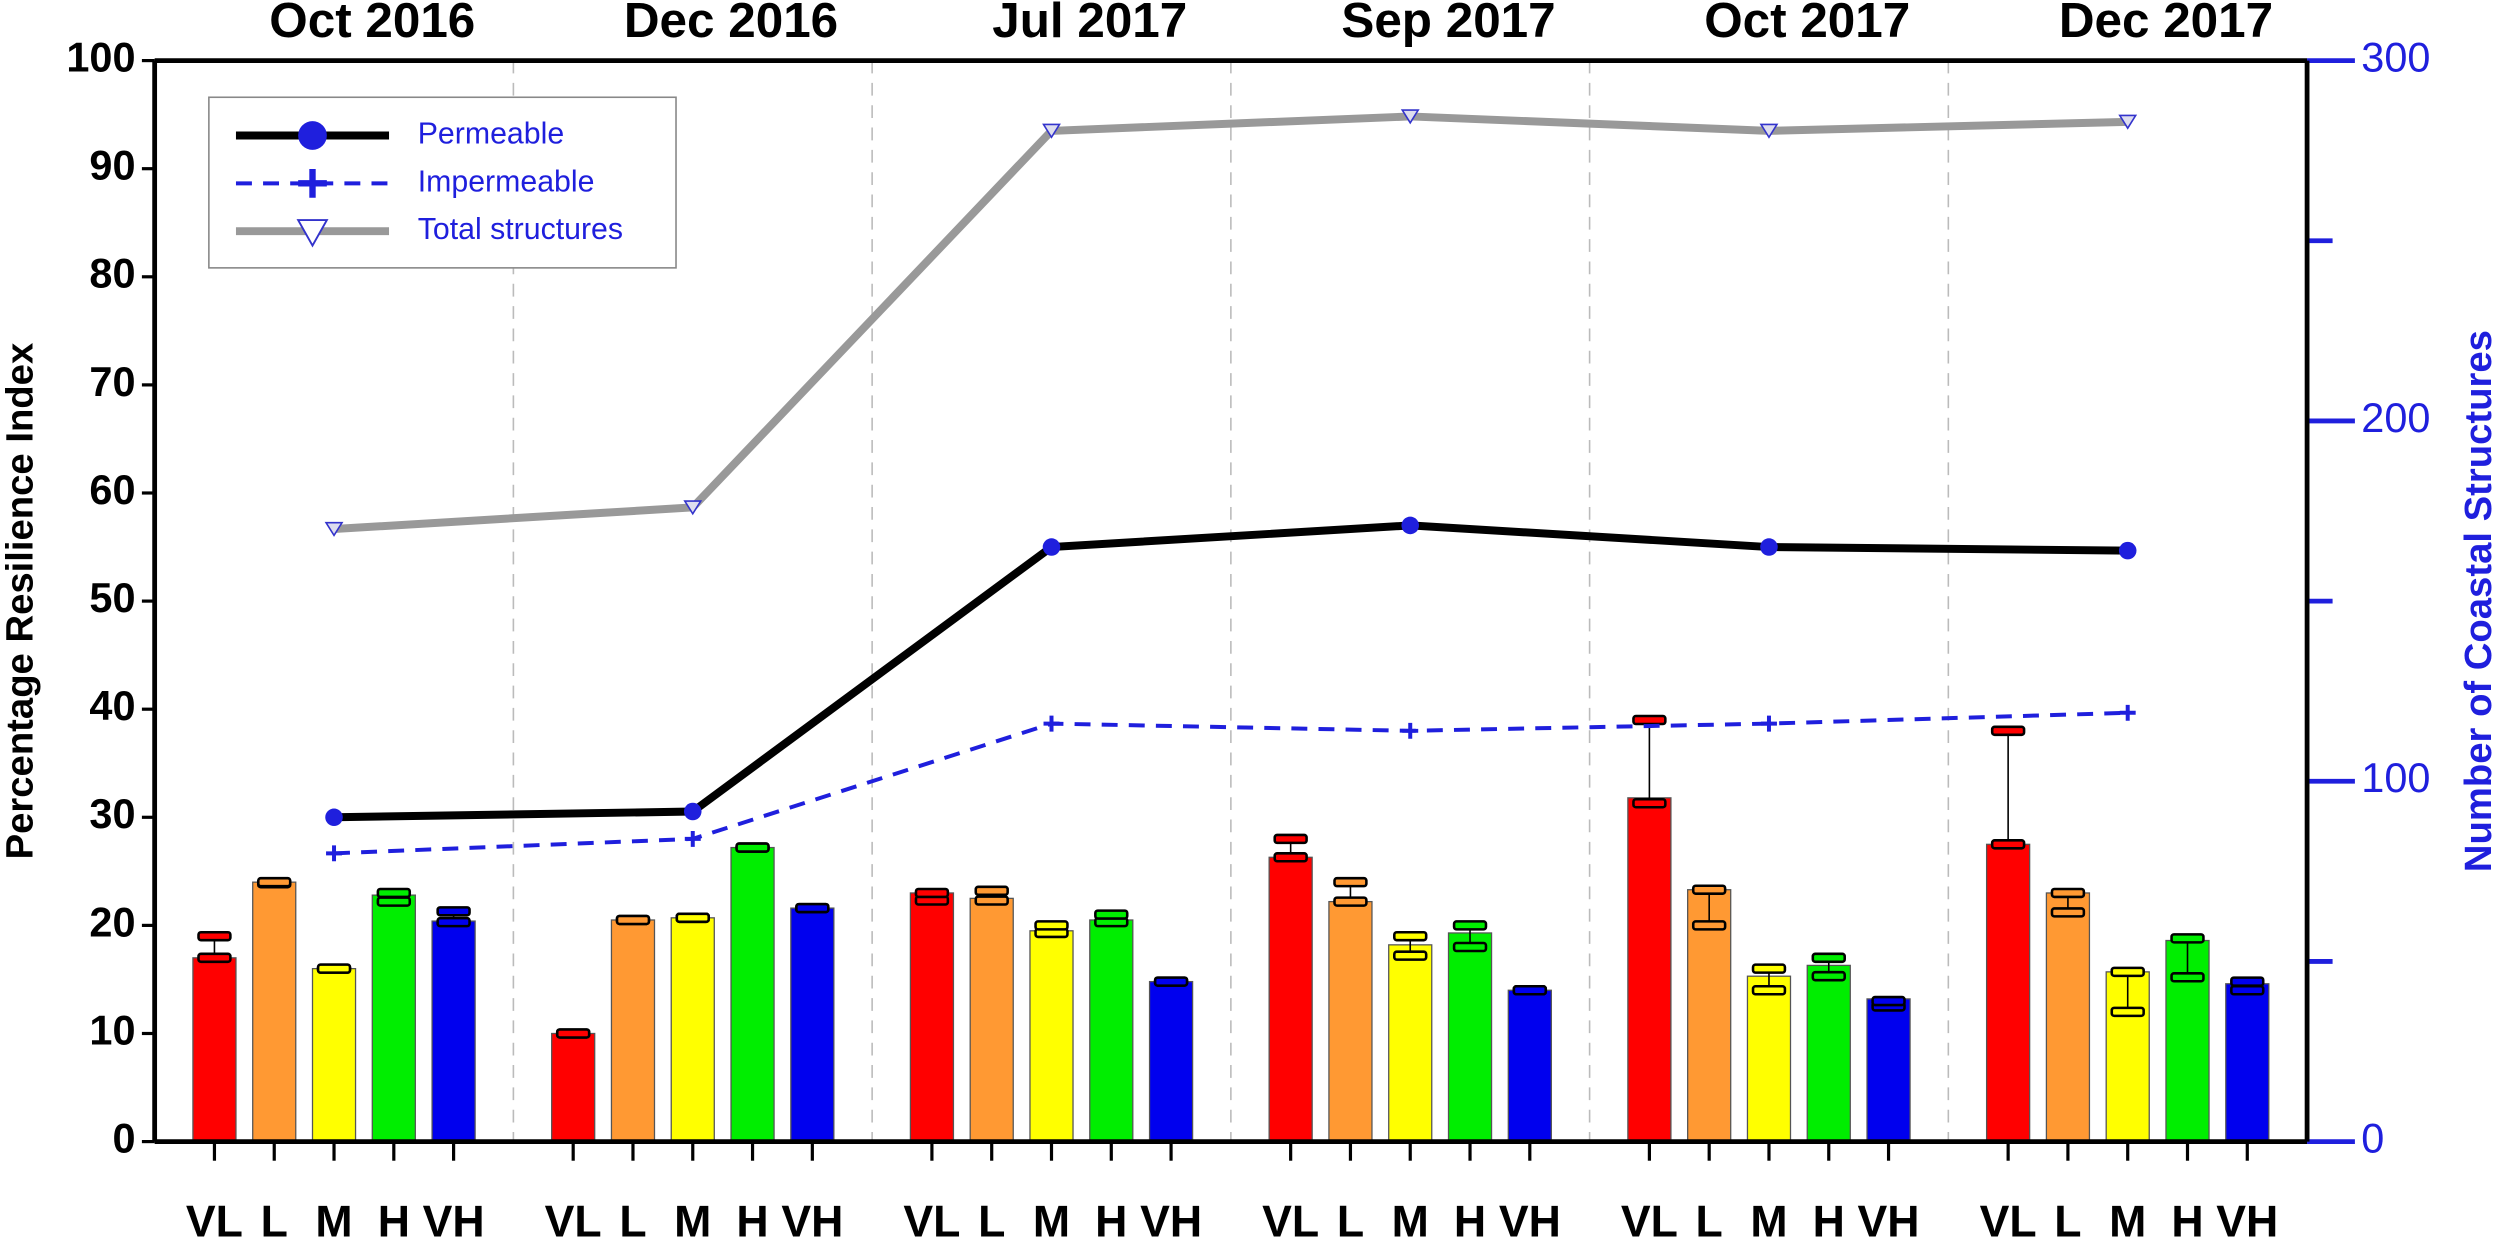 Image resolution: width=2500 pixels, height=1243 pixels. Describe the element at coordinates (2372, 1138) in the screenshot. I see `y2-tick-label: 0` at that location.